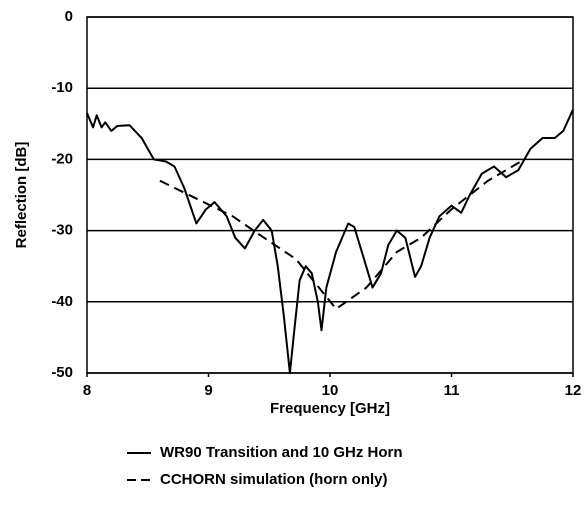 This screenshot has height=520, width=586. What do you see at coordinates (62, 87) in the screenshot?
I see `y-tick-label: -10` at bounding box center [62, 87].